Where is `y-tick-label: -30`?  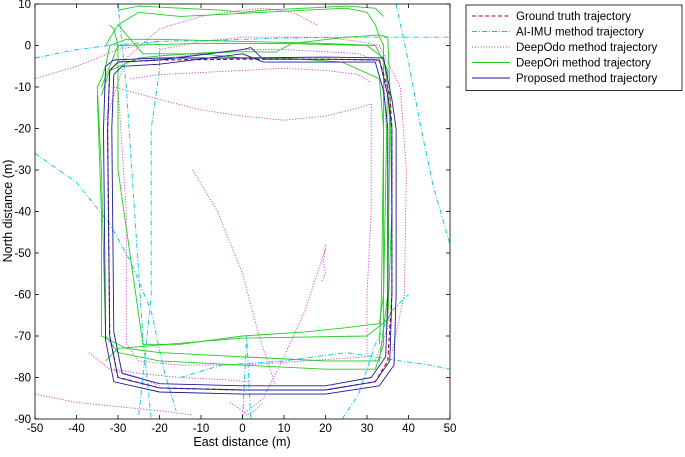
y-tick-label: -30 is located at coordinates (22, 171).